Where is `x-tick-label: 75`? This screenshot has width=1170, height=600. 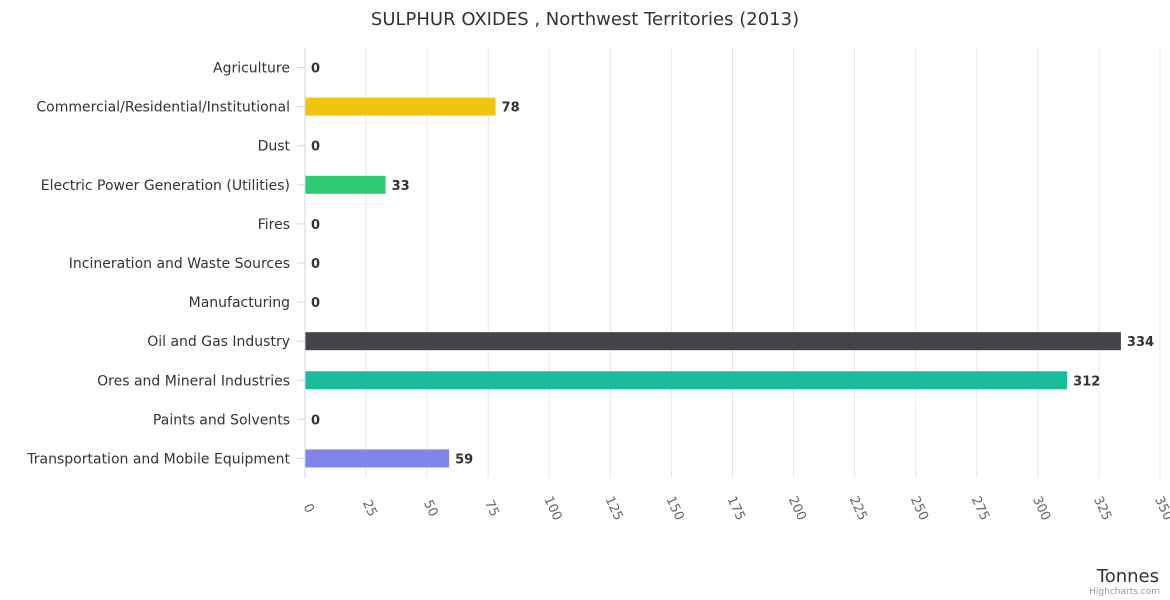 x-tick-label: 75 is located at coordinates (491, 508).